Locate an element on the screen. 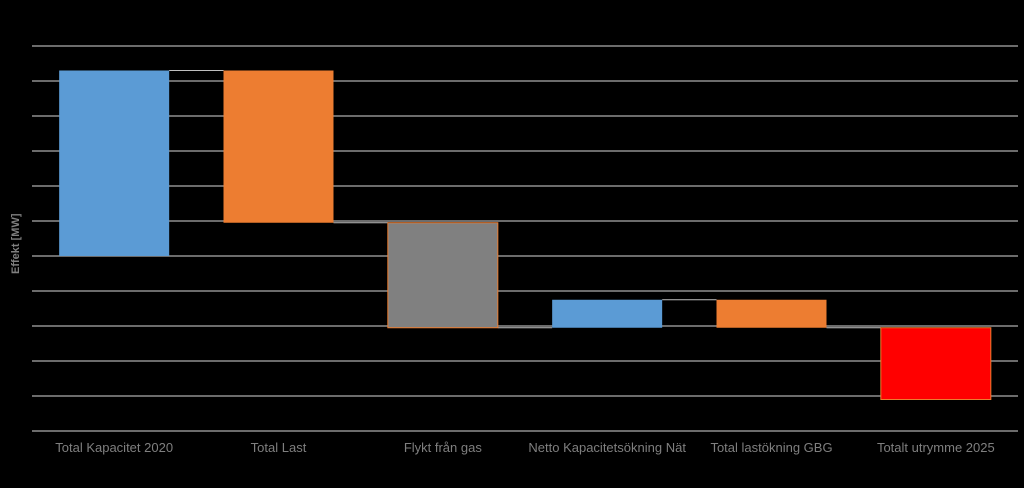 This screenshot has width=1024, height=488. x-tick-label: Total lastökning GBG is located at coordinates (771, 447).